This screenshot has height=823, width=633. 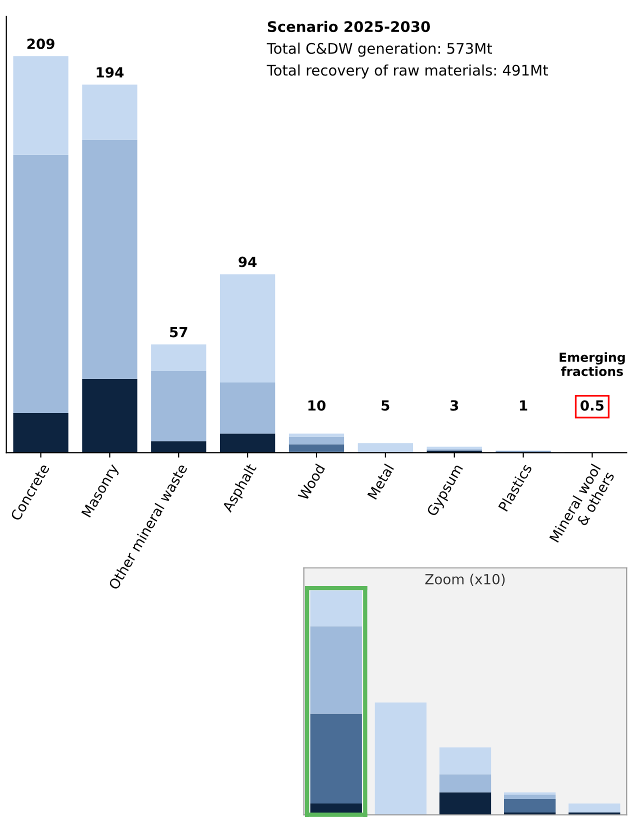 I want to click on annotation: 3, so click(x=454, y=405).